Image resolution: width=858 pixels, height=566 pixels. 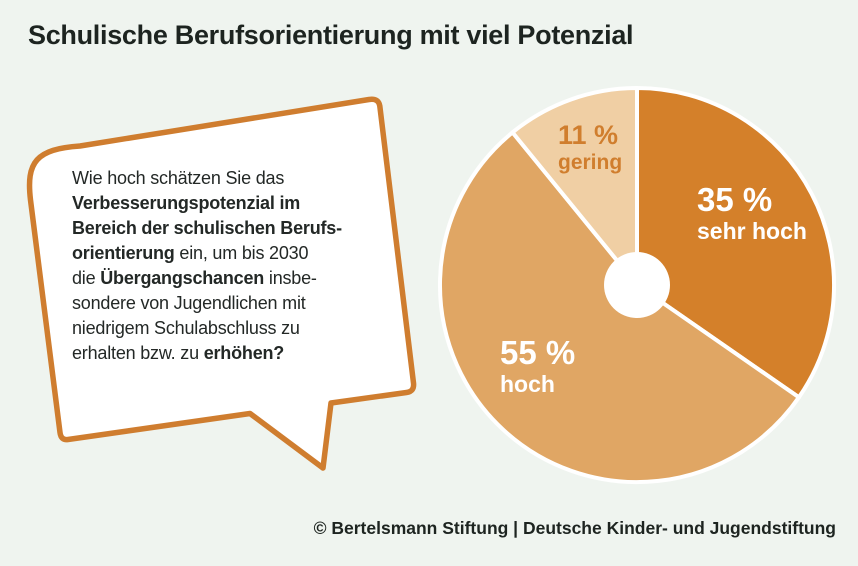 What do you see at coordinates (574, 186) in the screenshot?
I see `pie-slice-gering` at bounding box center [574, 186].